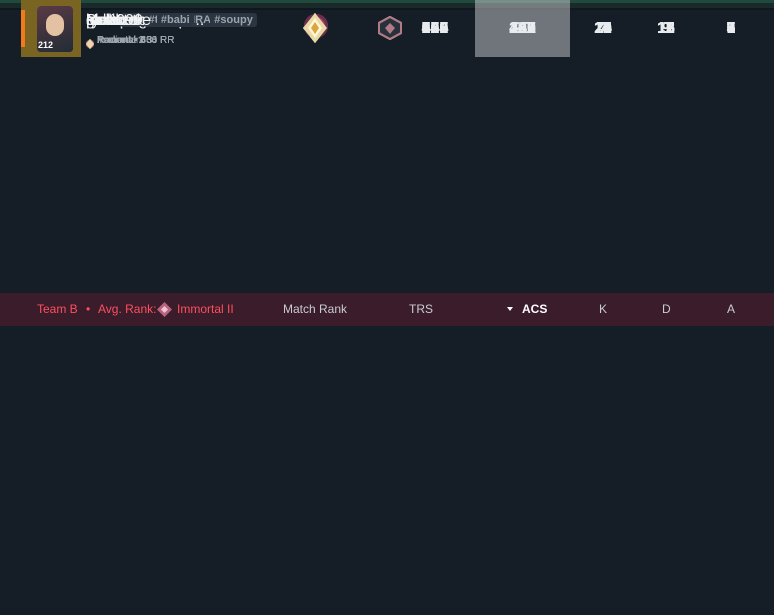  What do you see at coordinates (23, 28) in the screenshot?
I see `party-accent` at bounding box center [23, 28].